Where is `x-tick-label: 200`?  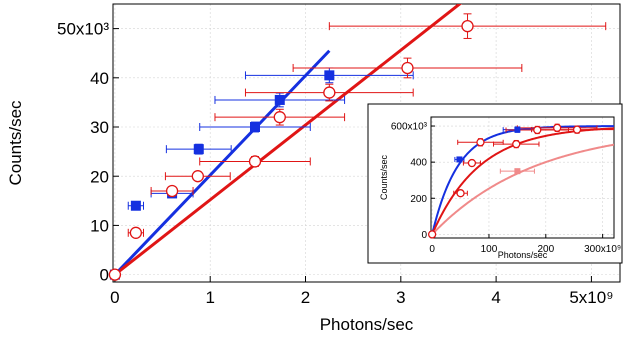
x-tick-label: 200 is located at coordinates (545, 249).